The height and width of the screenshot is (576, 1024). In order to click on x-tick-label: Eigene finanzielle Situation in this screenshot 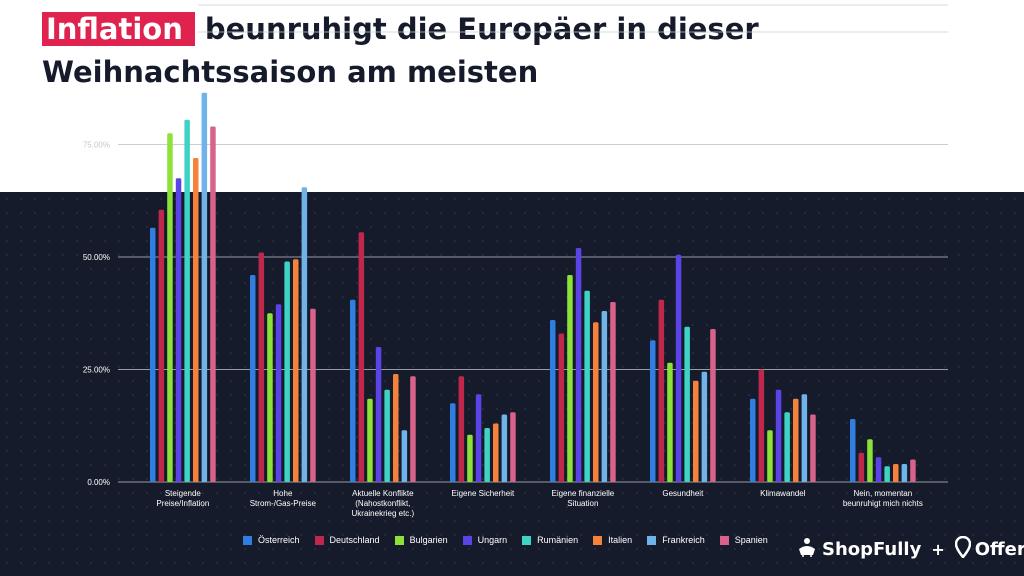, I will do `click(582, 498)`.